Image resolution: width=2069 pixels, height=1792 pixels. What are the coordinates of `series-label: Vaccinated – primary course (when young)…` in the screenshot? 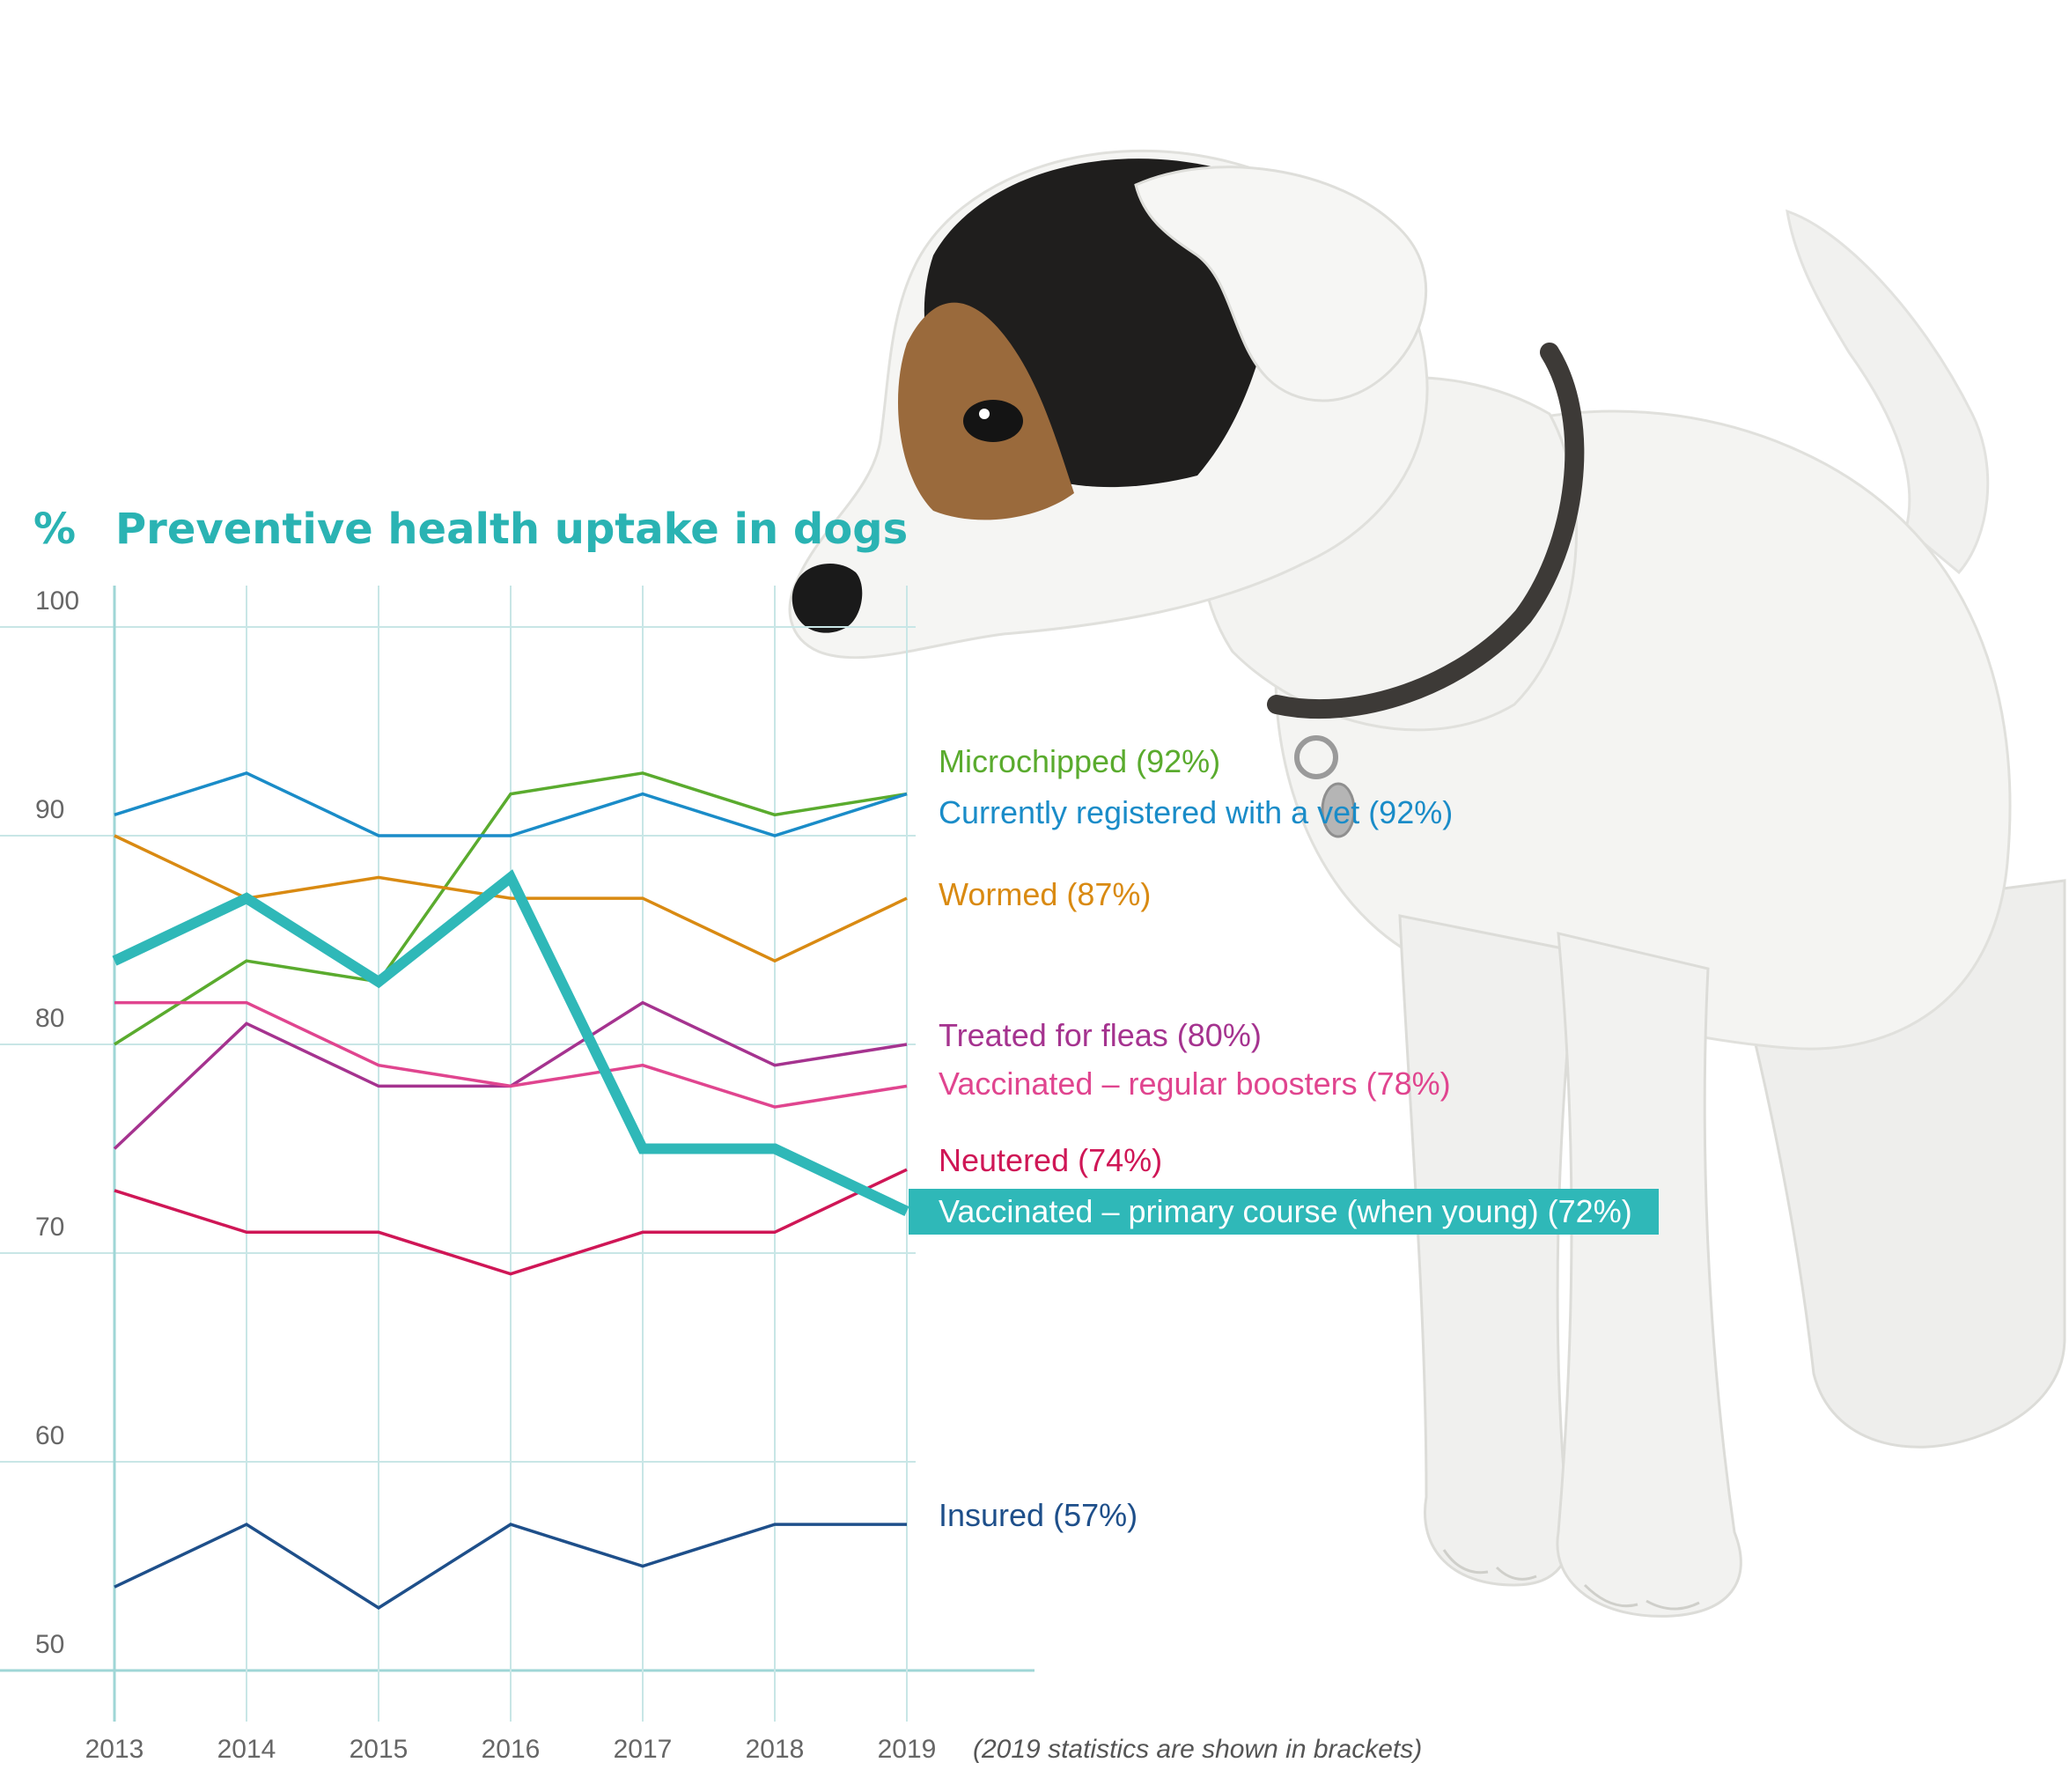 It's located at (1285, 1211).